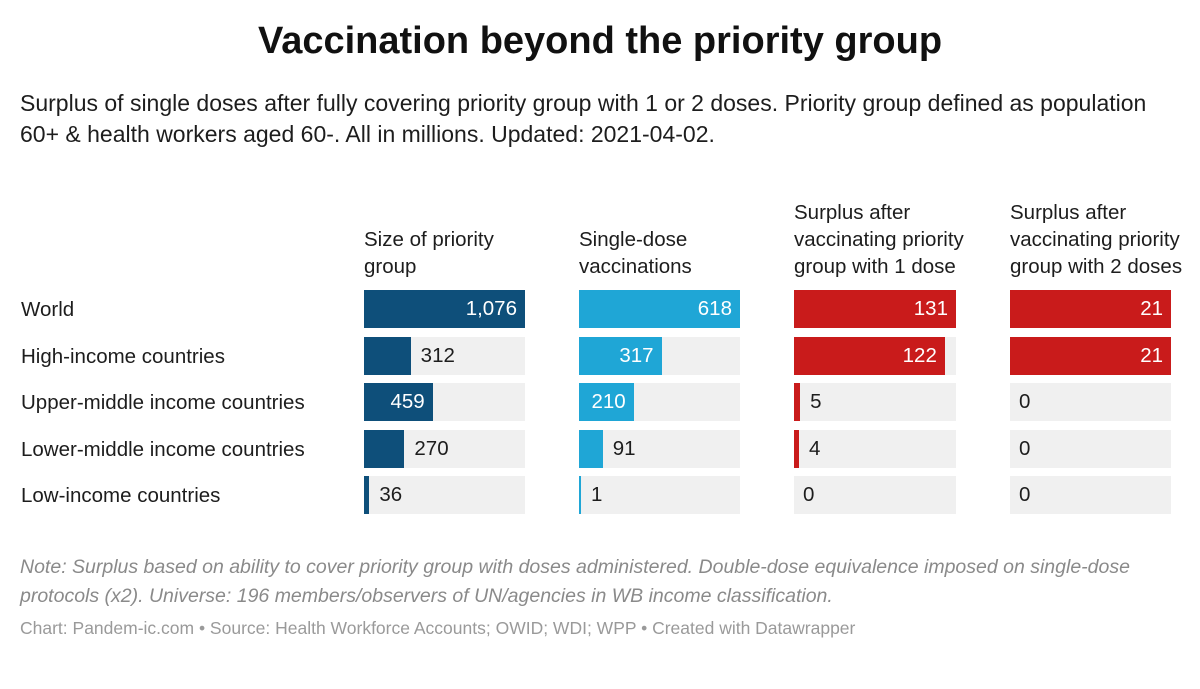 This screenshot has width=1200, height=689. I want to click on bar-track: 210, so click(659, 402).